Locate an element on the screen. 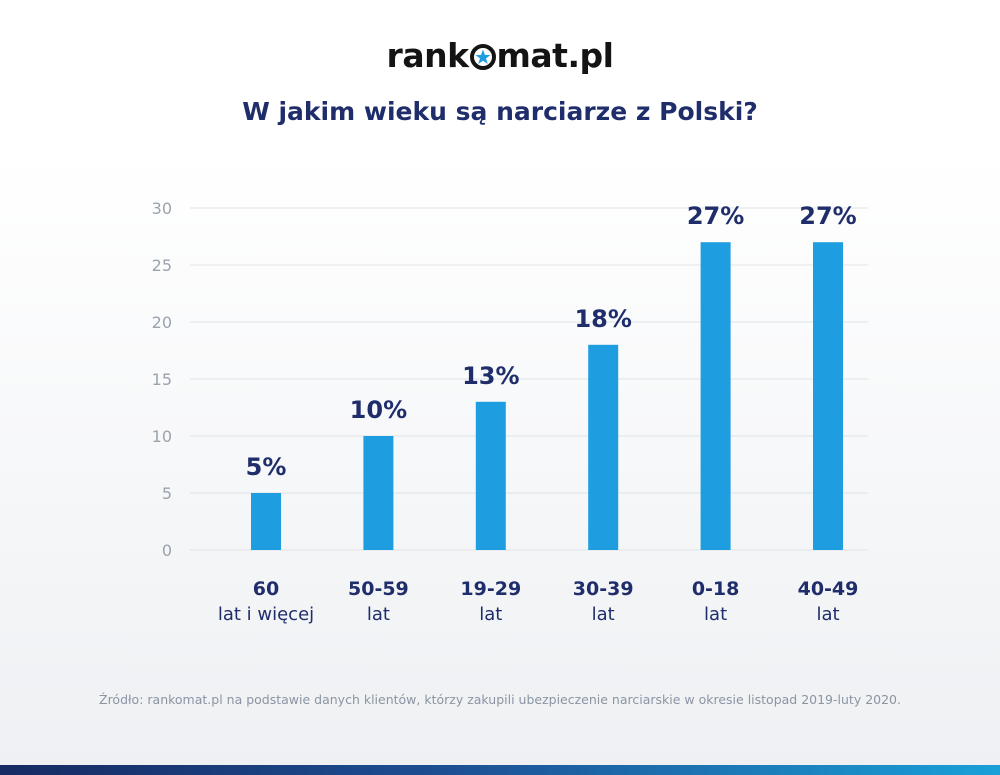  y-tick-label: 15 is located at coordinates (162, 379).